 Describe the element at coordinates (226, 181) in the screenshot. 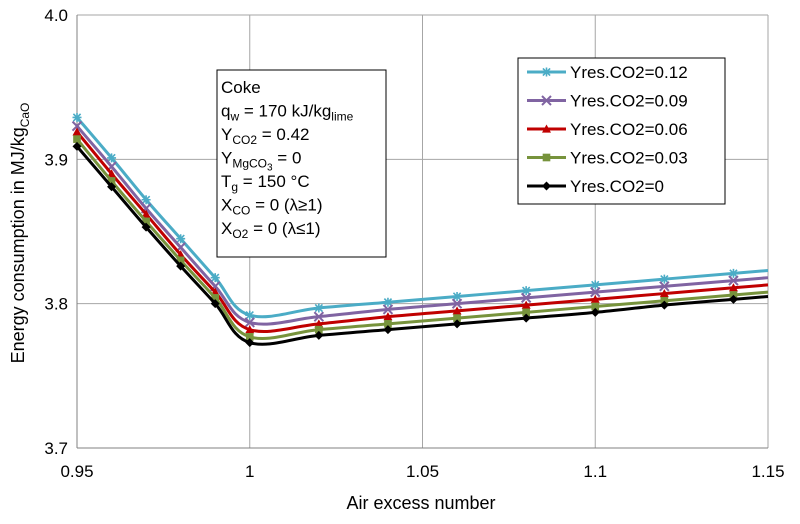

I see `annotation-text: T` at that location.